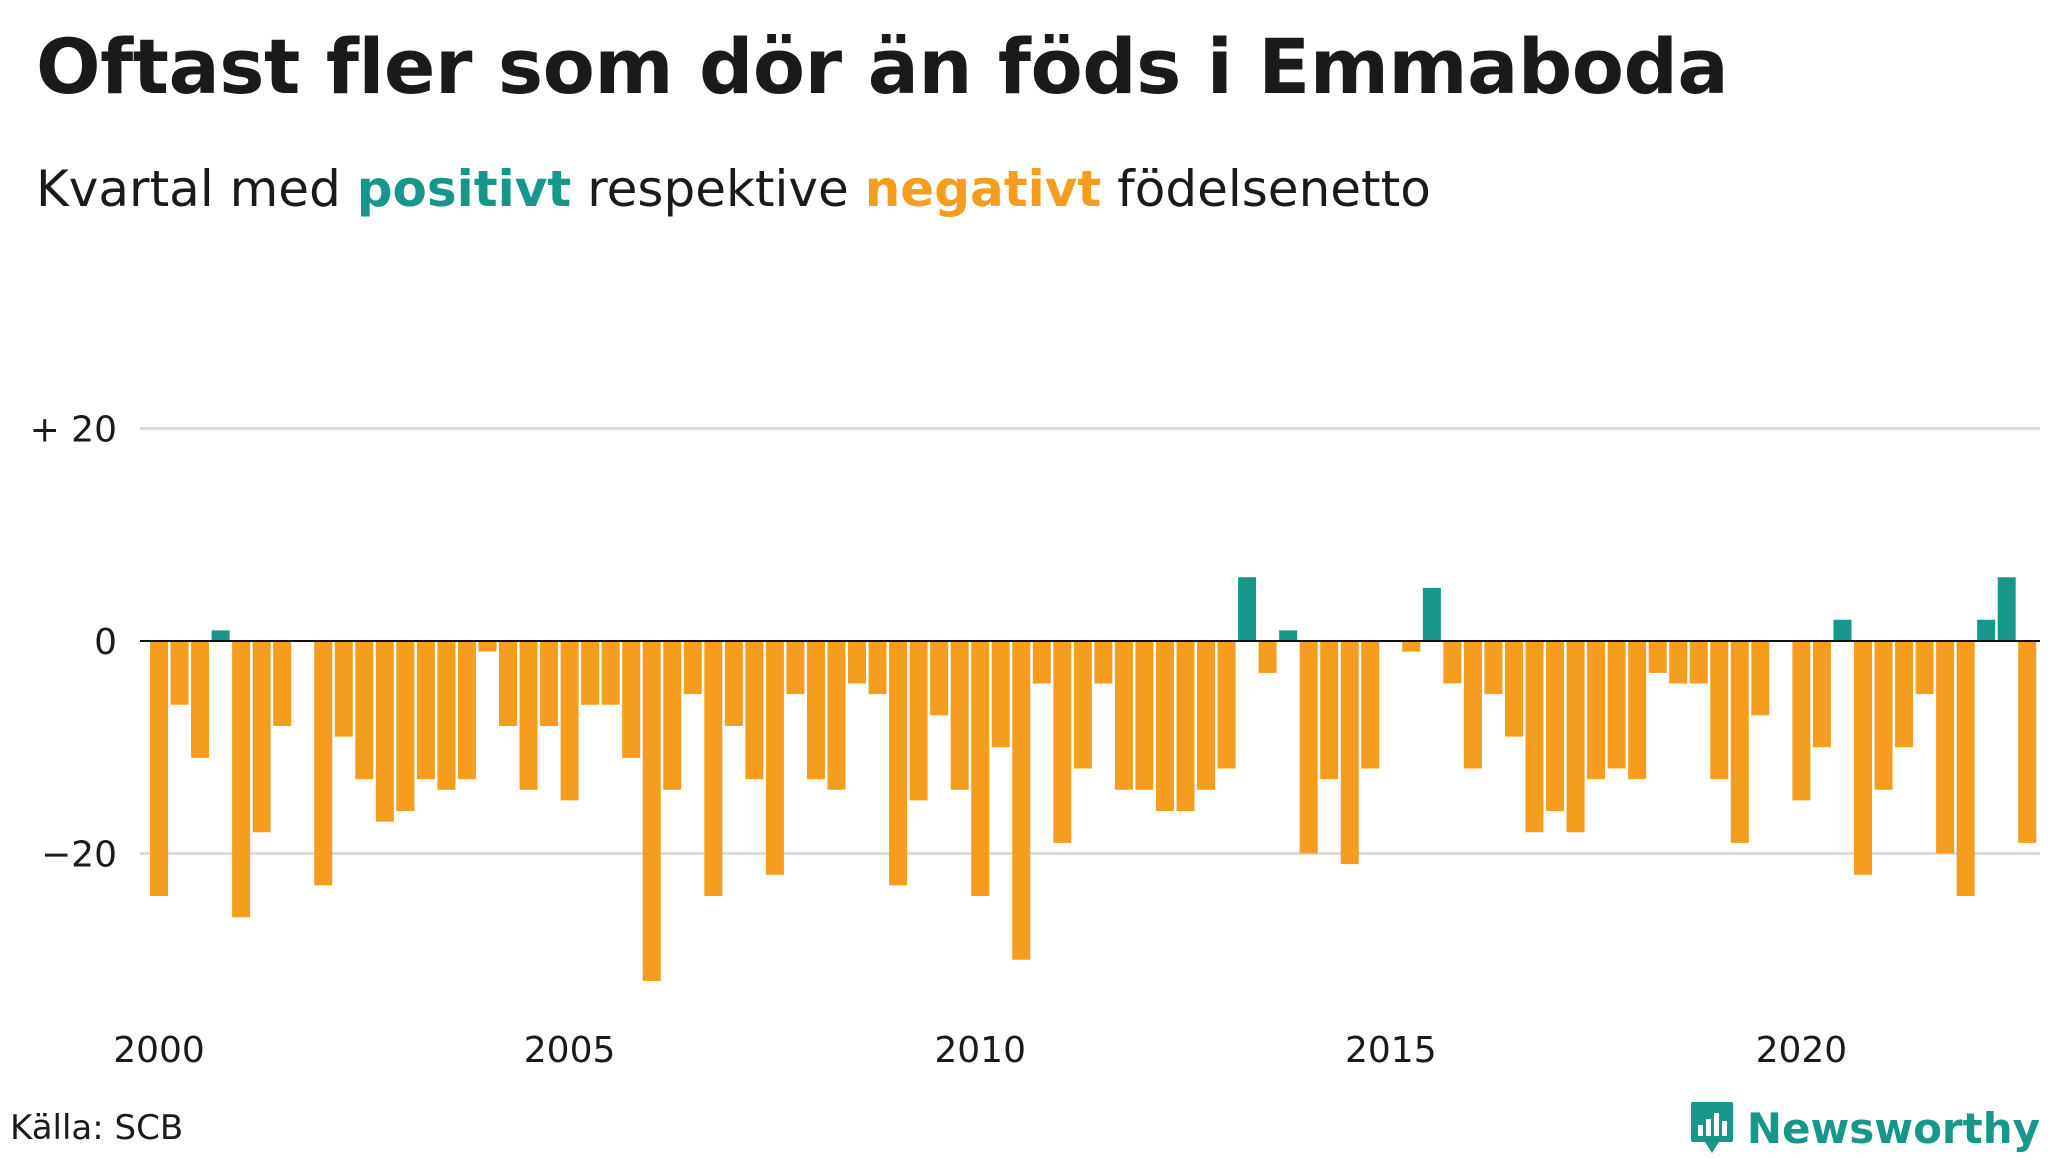  I want to click on subtitle-prefix: Kvartal med, so click(188, 189).